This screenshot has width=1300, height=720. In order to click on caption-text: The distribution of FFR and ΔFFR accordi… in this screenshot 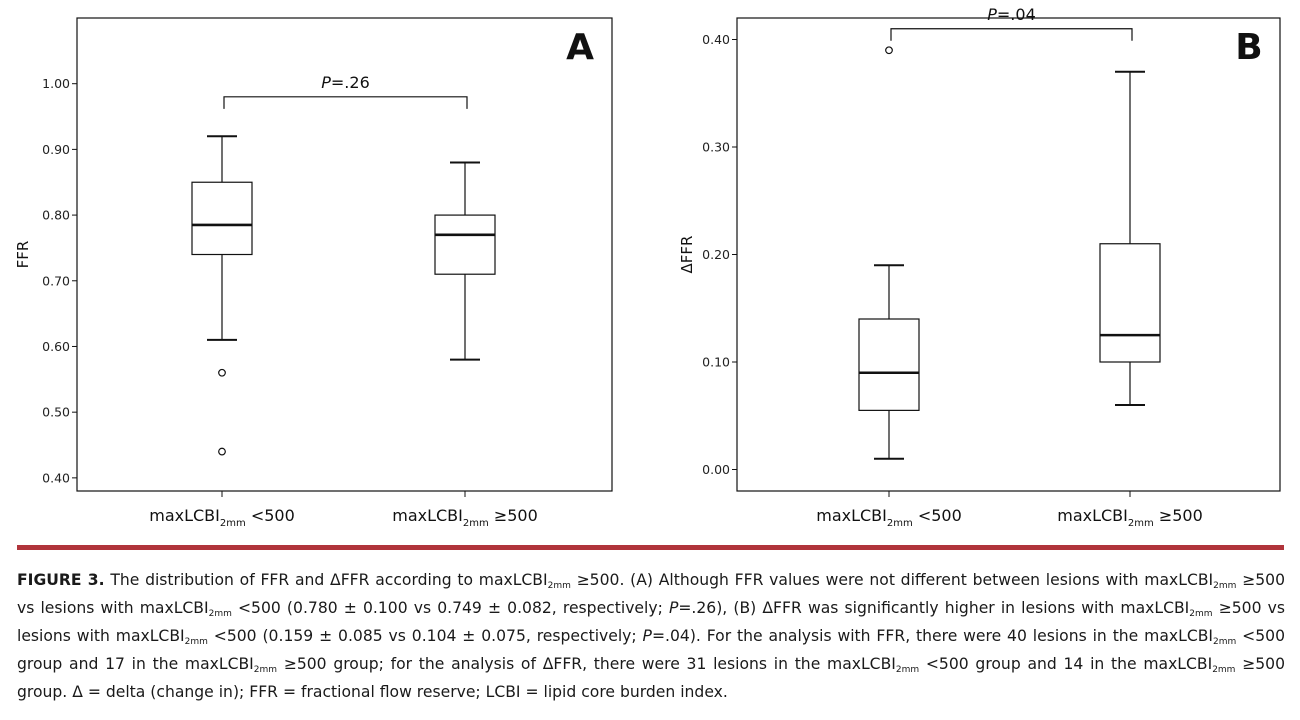, I will do `click(326, 580)`.